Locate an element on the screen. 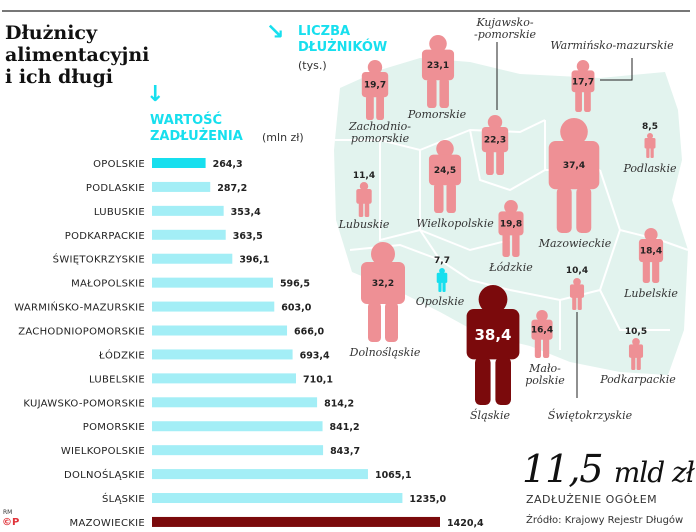  figure-value-label: 19,7 is located at coordinates (375, 86).